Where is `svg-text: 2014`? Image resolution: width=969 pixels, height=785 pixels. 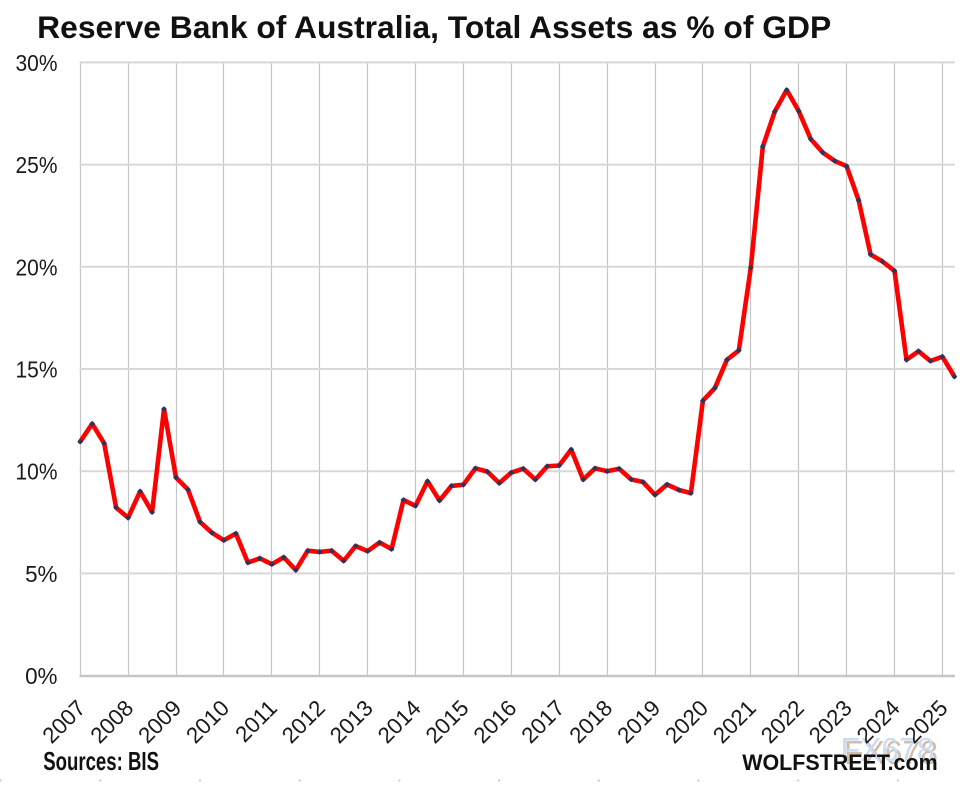
svg-text: 2014 is located at coordinates (399, 721).